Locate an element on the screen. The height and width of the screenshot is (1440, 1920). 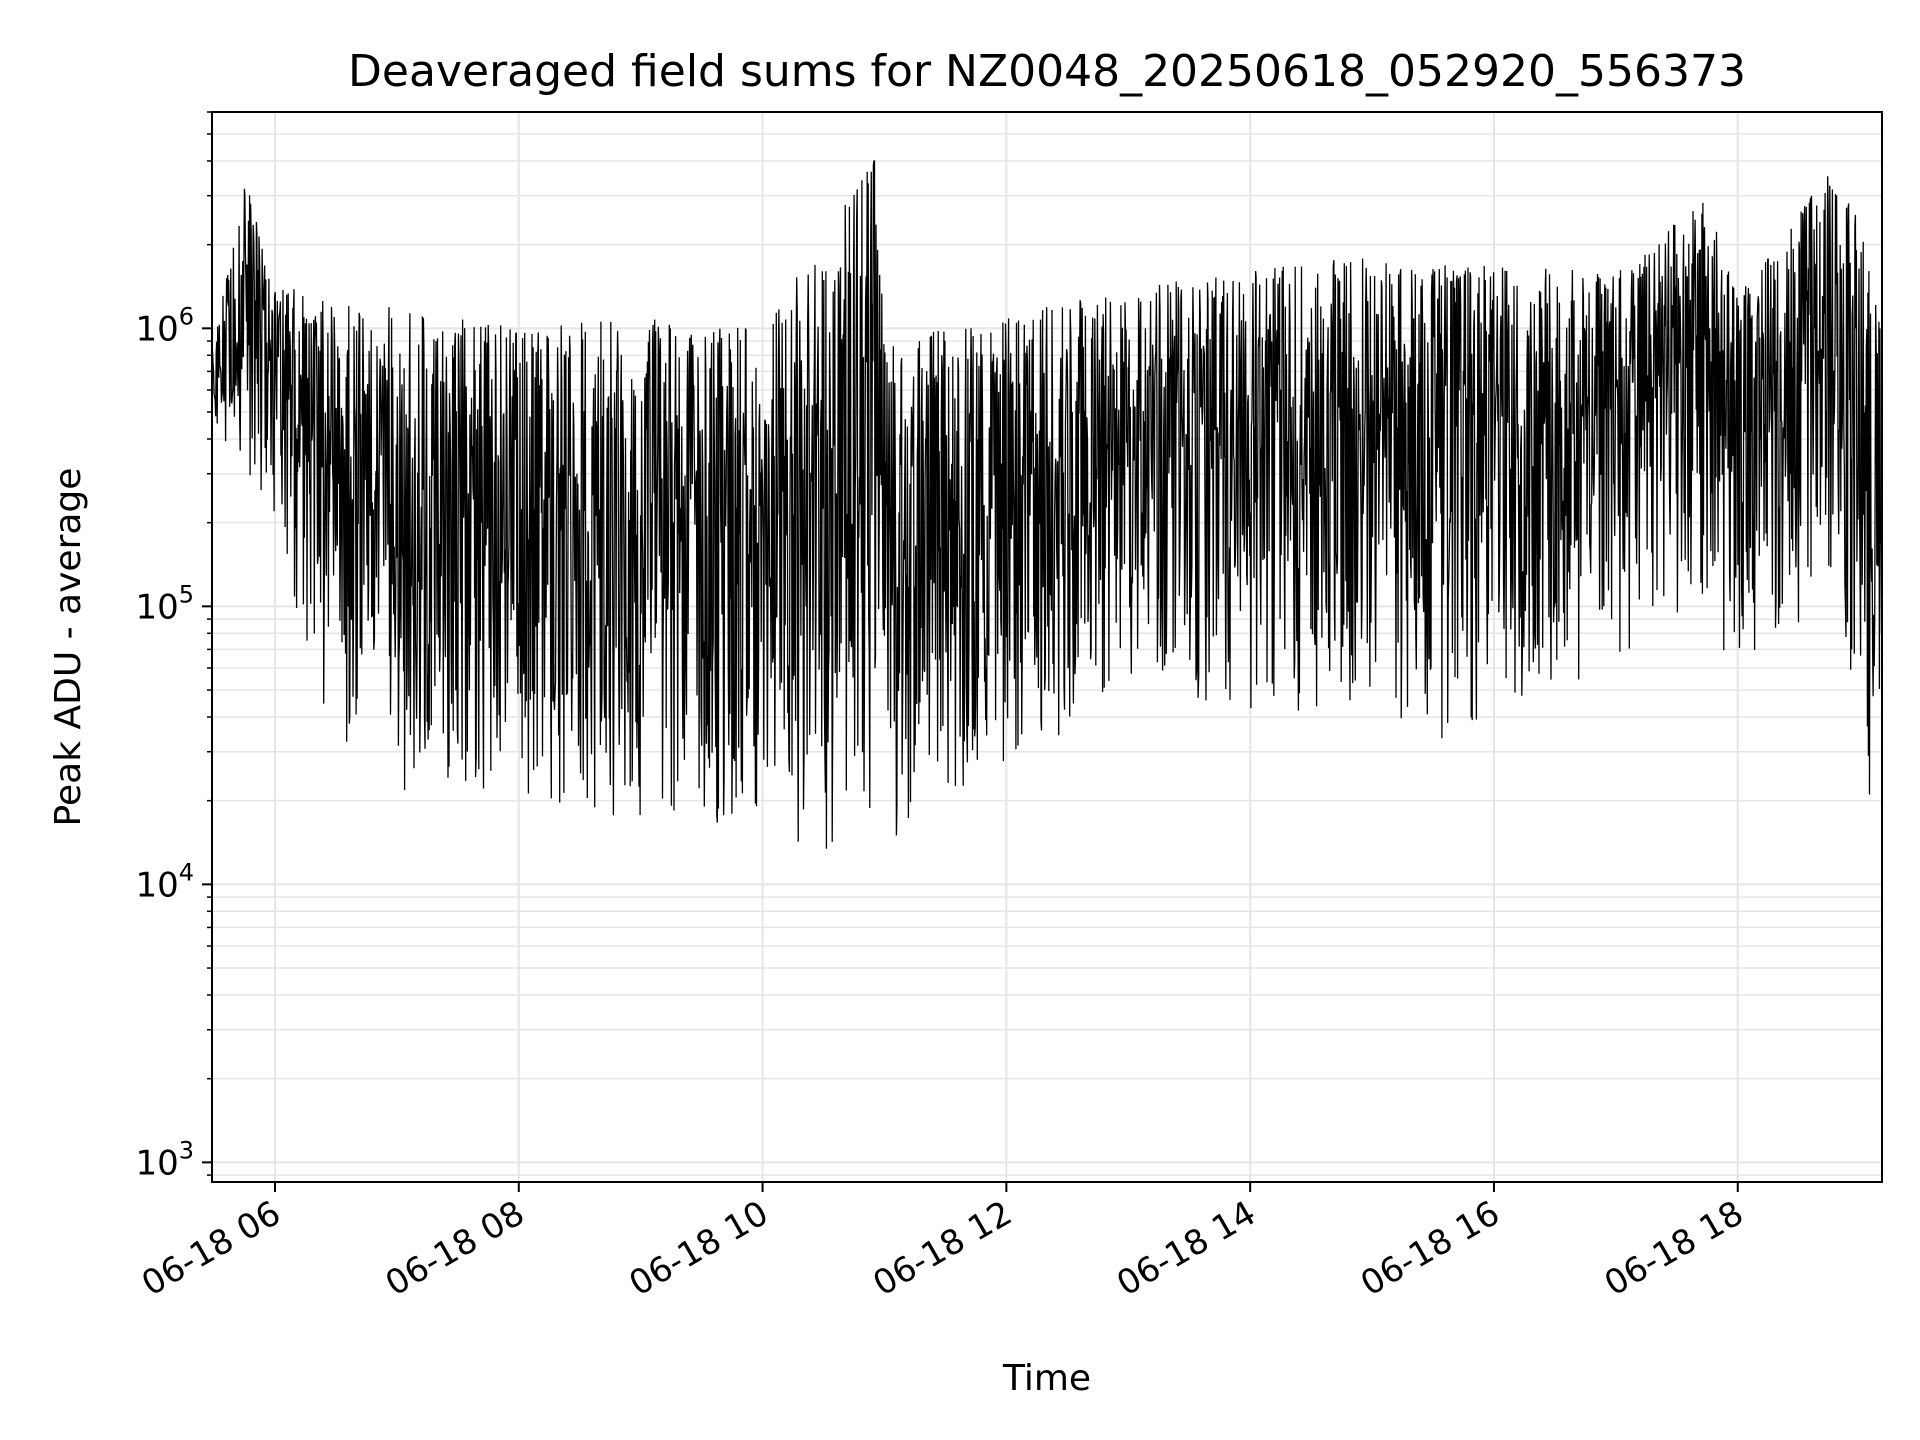
y-tick-label: 10⁴ is located at coordinates (164, 881).